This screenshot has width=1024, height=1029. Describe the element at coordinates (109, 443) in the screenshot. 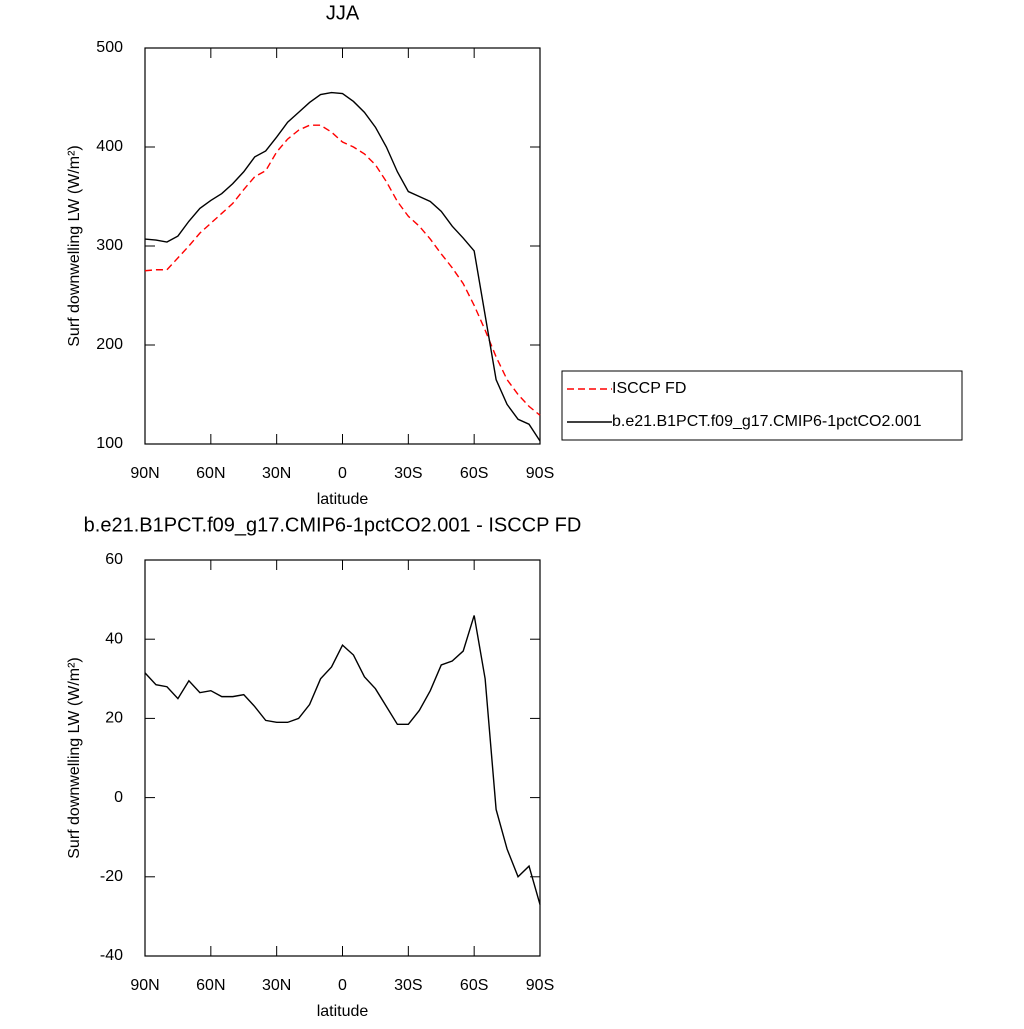

I see `y-tick-label: 100` at that location.